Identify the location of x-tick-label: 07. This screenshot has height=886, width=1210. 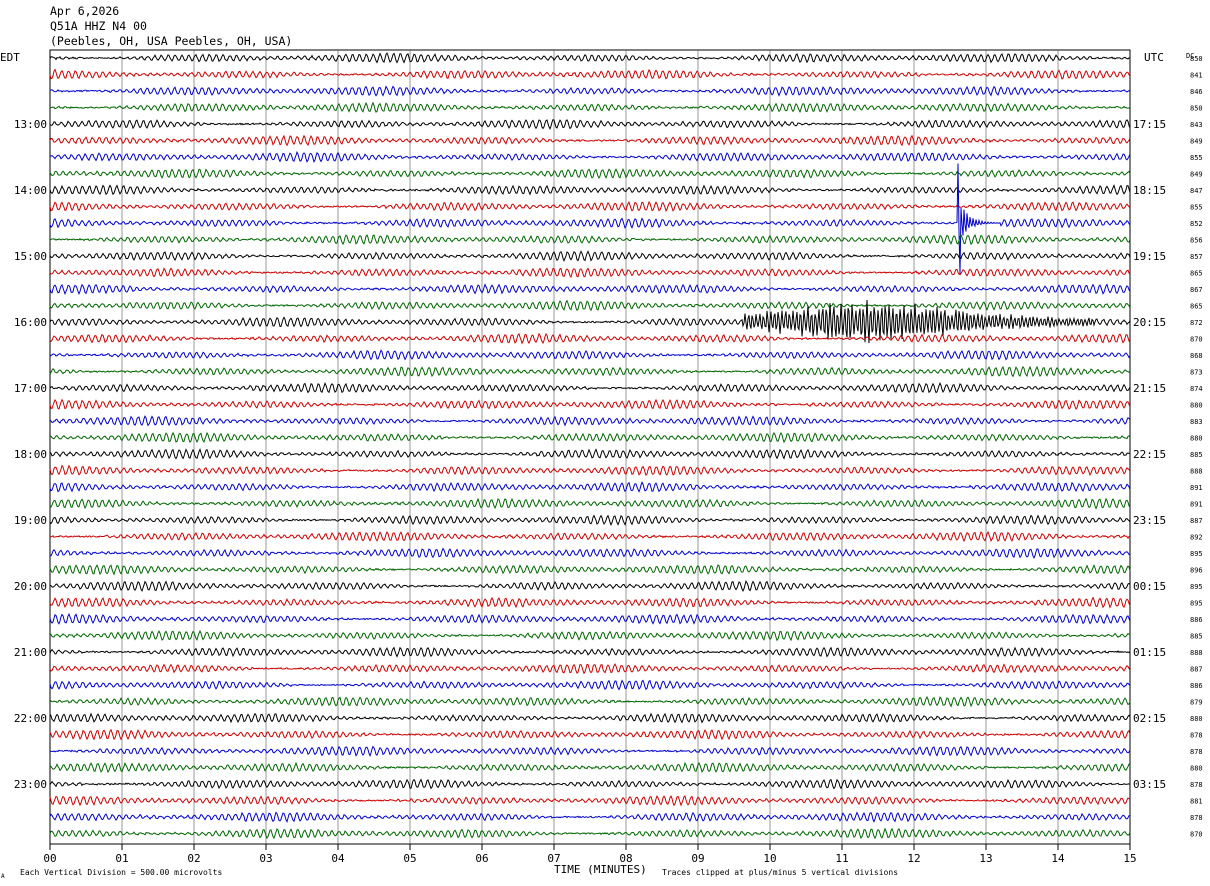
(553, 858).